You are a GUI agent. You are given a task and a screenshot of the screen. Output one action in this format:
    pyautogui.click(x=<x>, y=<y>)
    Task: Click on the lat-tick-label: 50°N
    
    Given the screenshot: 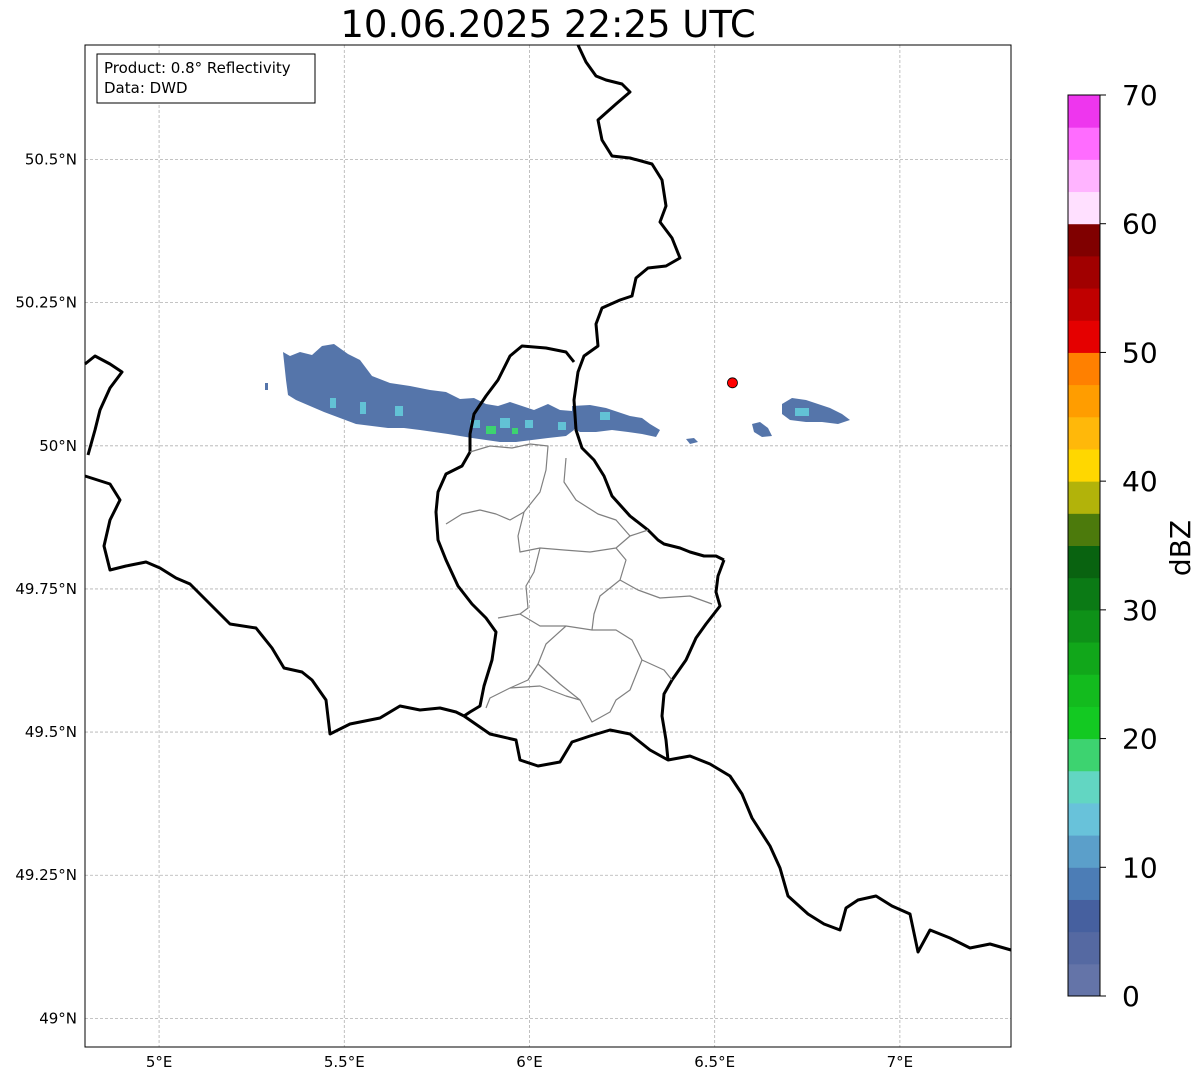 What is the action you would take?
    pyautogui.click(x=58, y=446)
    